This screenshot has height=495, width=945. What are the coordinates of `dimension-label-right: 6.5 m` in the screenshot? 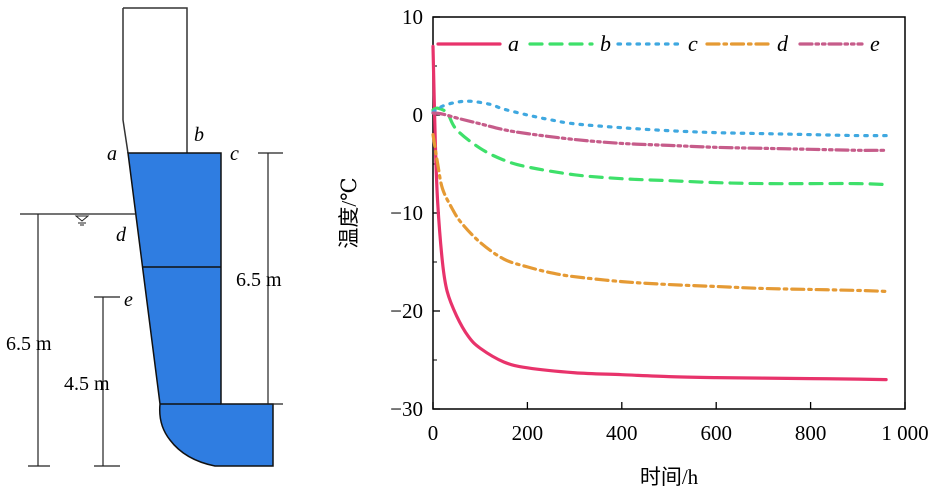 It's located at (259, 280).